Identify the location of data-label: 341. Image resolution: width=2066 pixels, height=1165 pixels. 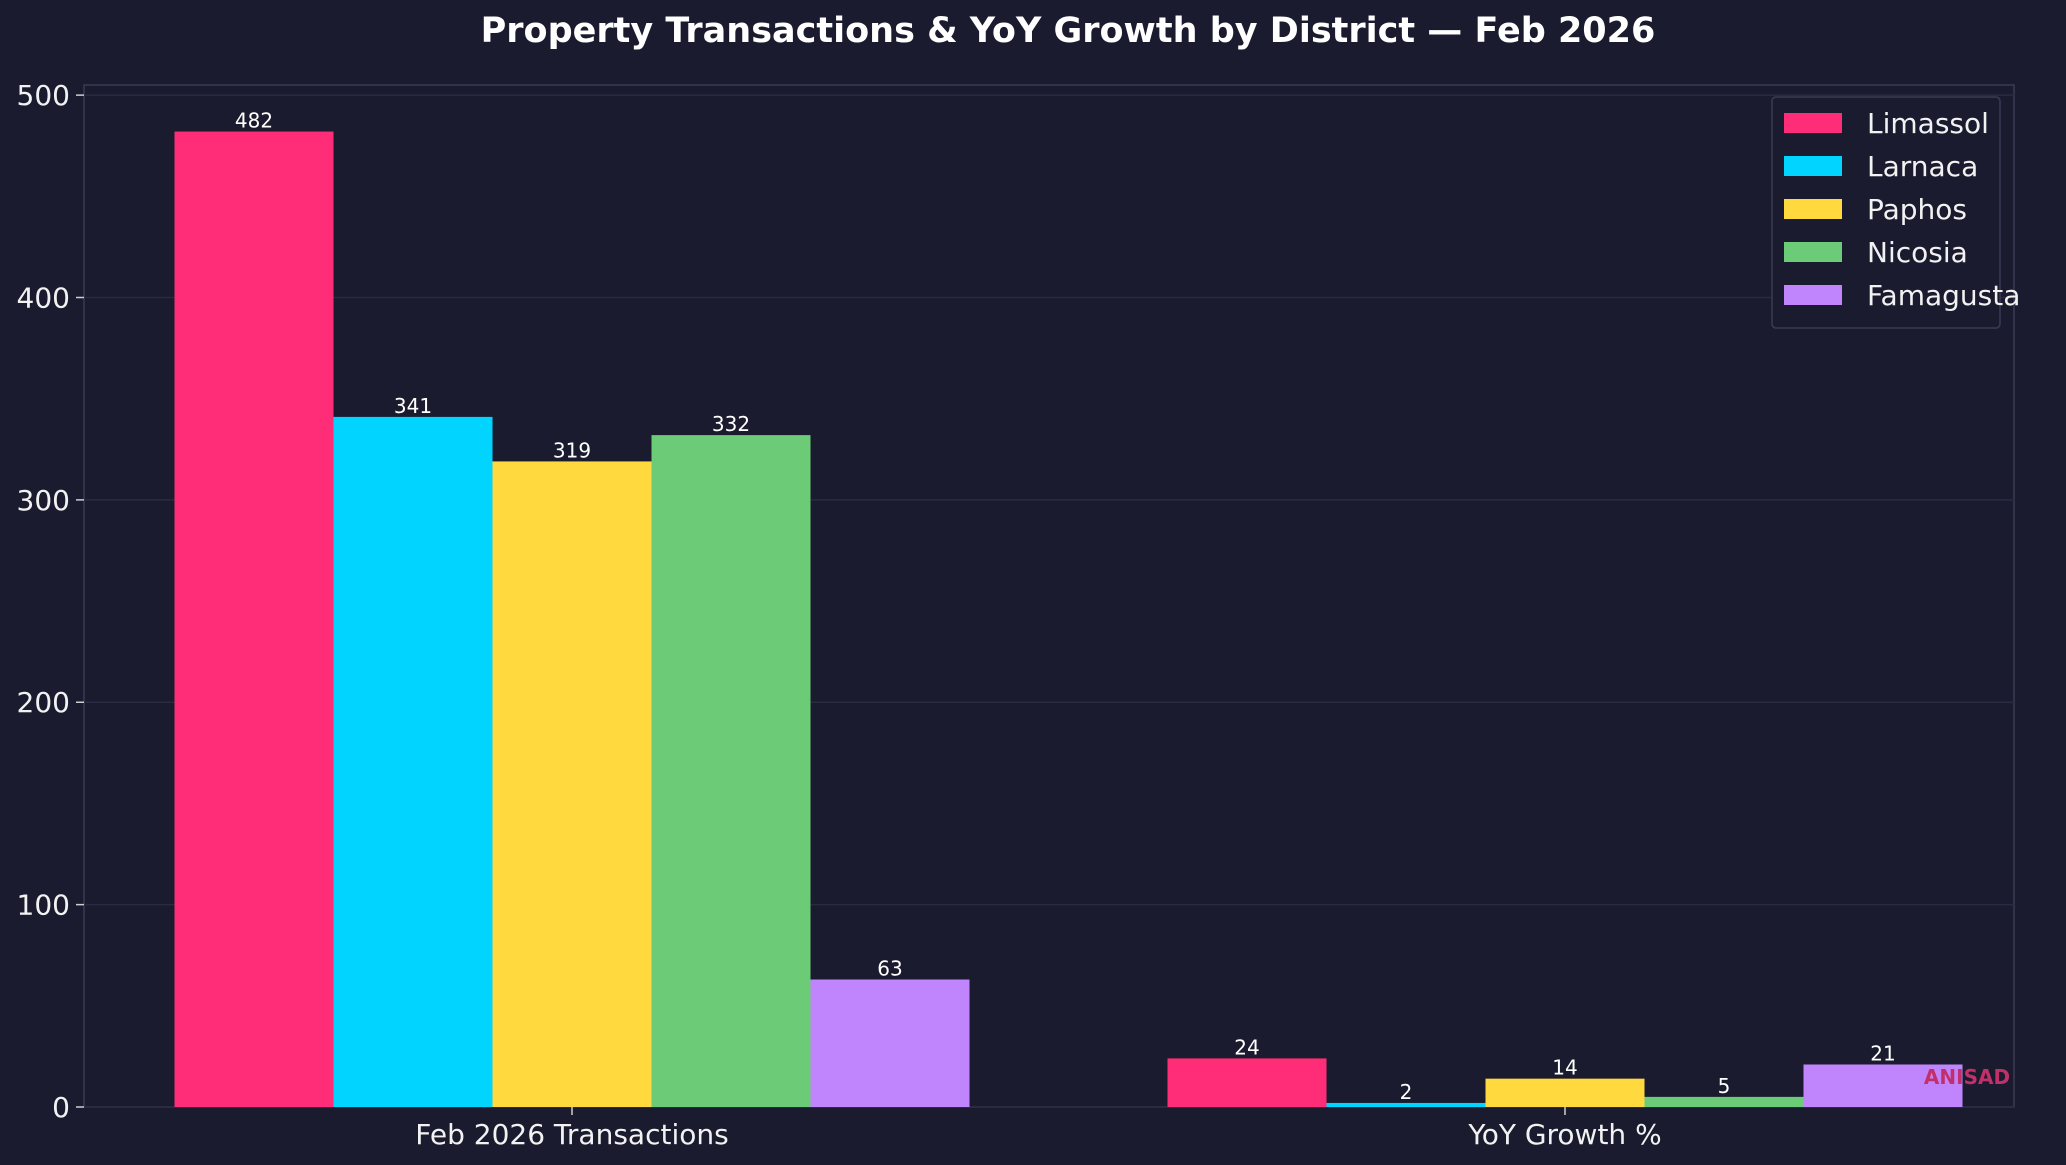
(413, 406).